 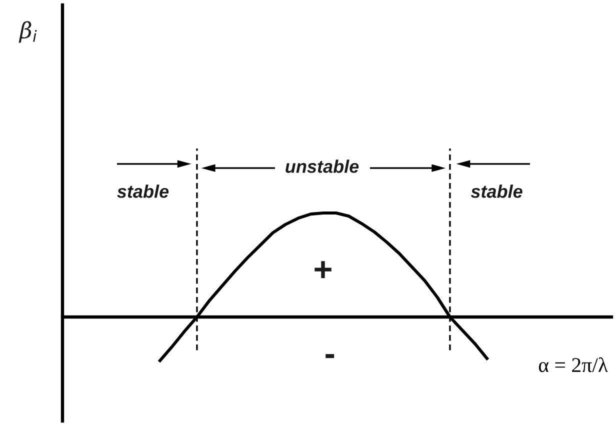 What do you see at coordinates (322, 166) in the screenshot?
I see `text: unstable` at bounding box center [322, 166].